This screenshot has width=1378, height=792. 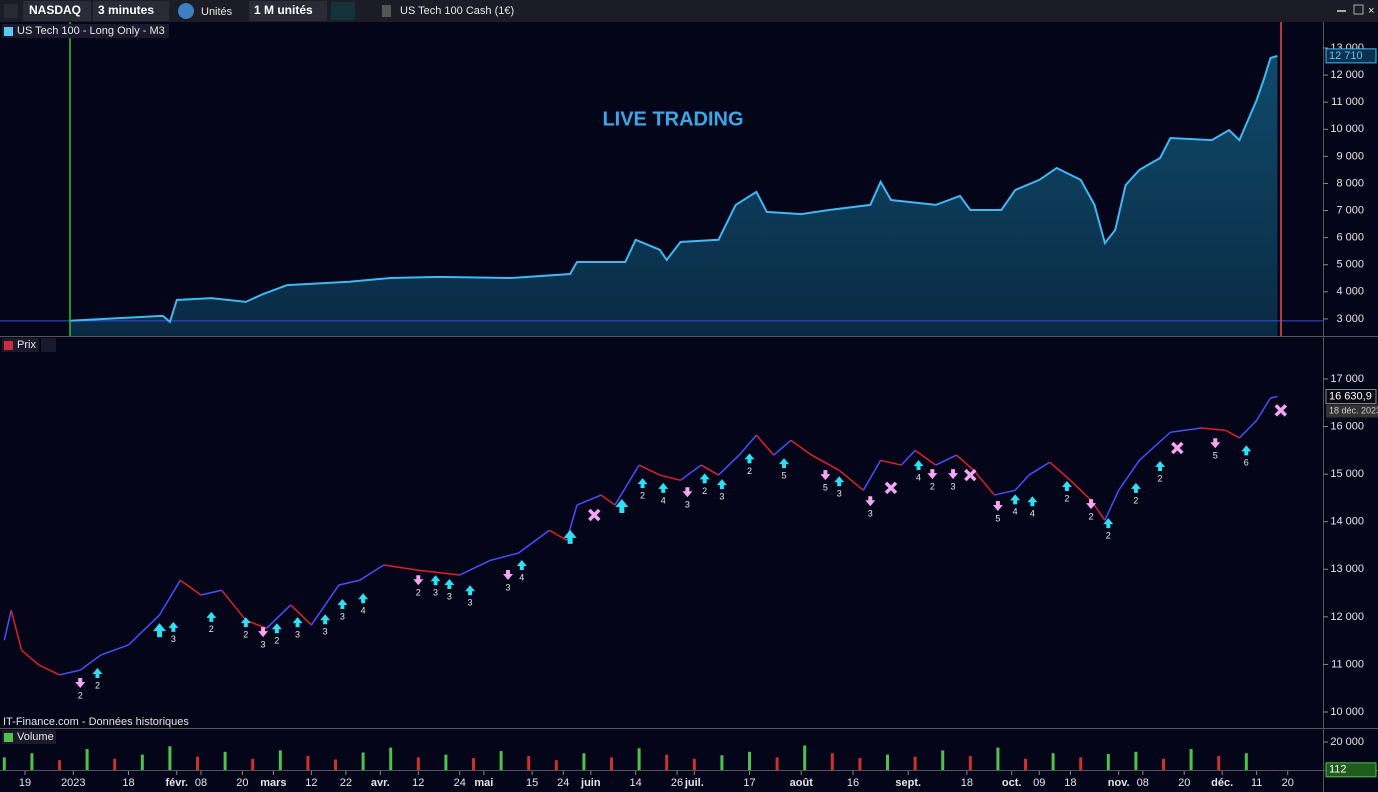 I want to click on last-value-label: 16 630,9, so click(x=1350, y=396).